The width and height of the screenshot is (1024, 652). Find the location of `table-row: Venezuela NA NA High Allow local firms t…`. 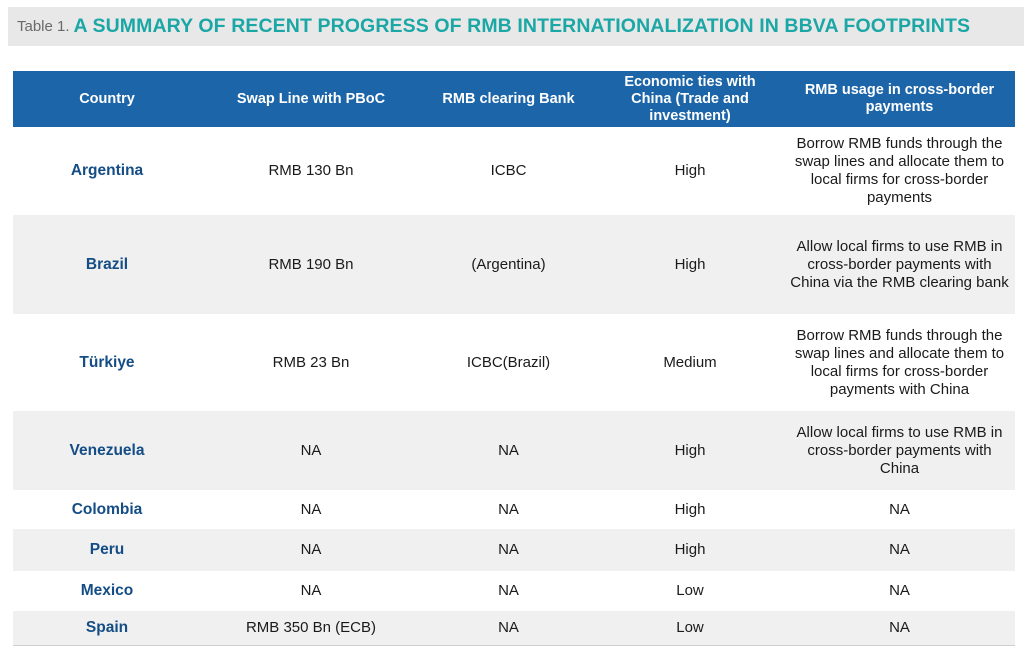

table-row: Venezuela NA NA High Allow local firms t… is located at coordinates (514, 450).